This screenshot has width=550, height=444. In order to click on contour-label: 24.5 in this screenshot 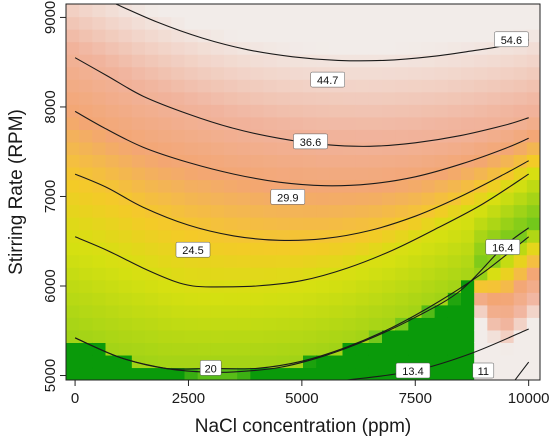, I will do `click(192, 251)`.